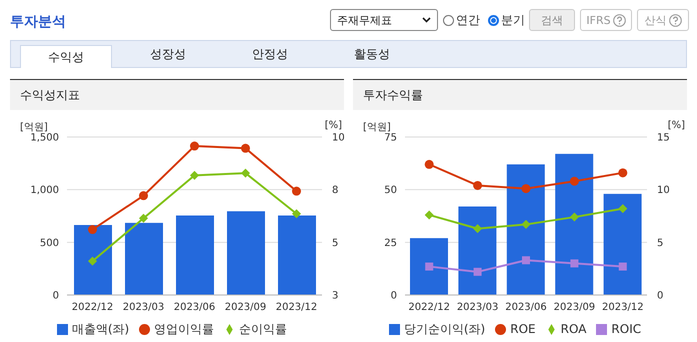 This screenshot has height=342, width=697. I want to click on text: 분기, so click(512, 20).